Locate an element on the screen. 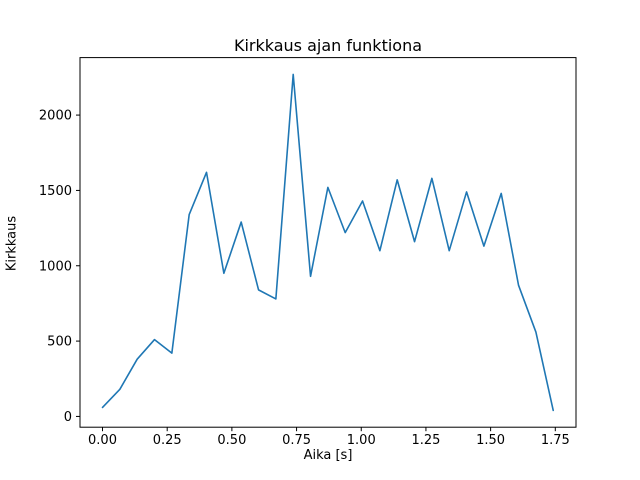 This screenshot has width=640, height=480. y-axis-label: Kirkkaus is located at coordinates (12, 243).